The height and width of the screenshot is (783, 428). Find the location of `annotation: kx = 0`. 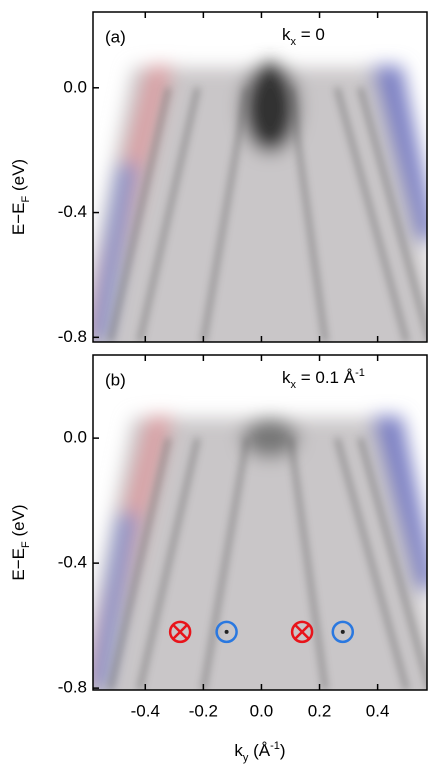

annotation: kx = 0 is located at coordinates (303, 36).